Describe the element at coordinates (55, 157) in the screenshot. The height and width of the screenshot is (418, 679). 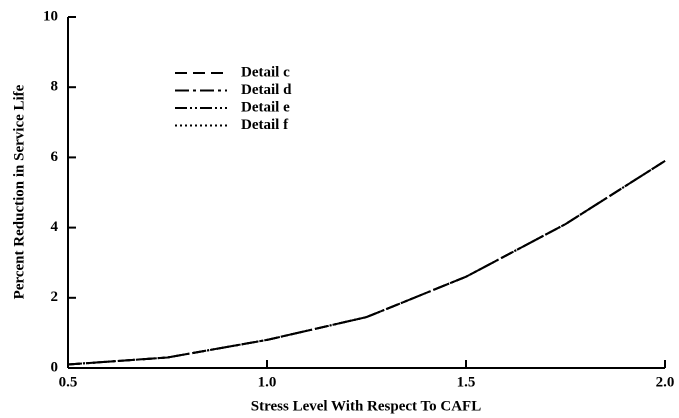
I see `y-tick-label: 6` at that location.